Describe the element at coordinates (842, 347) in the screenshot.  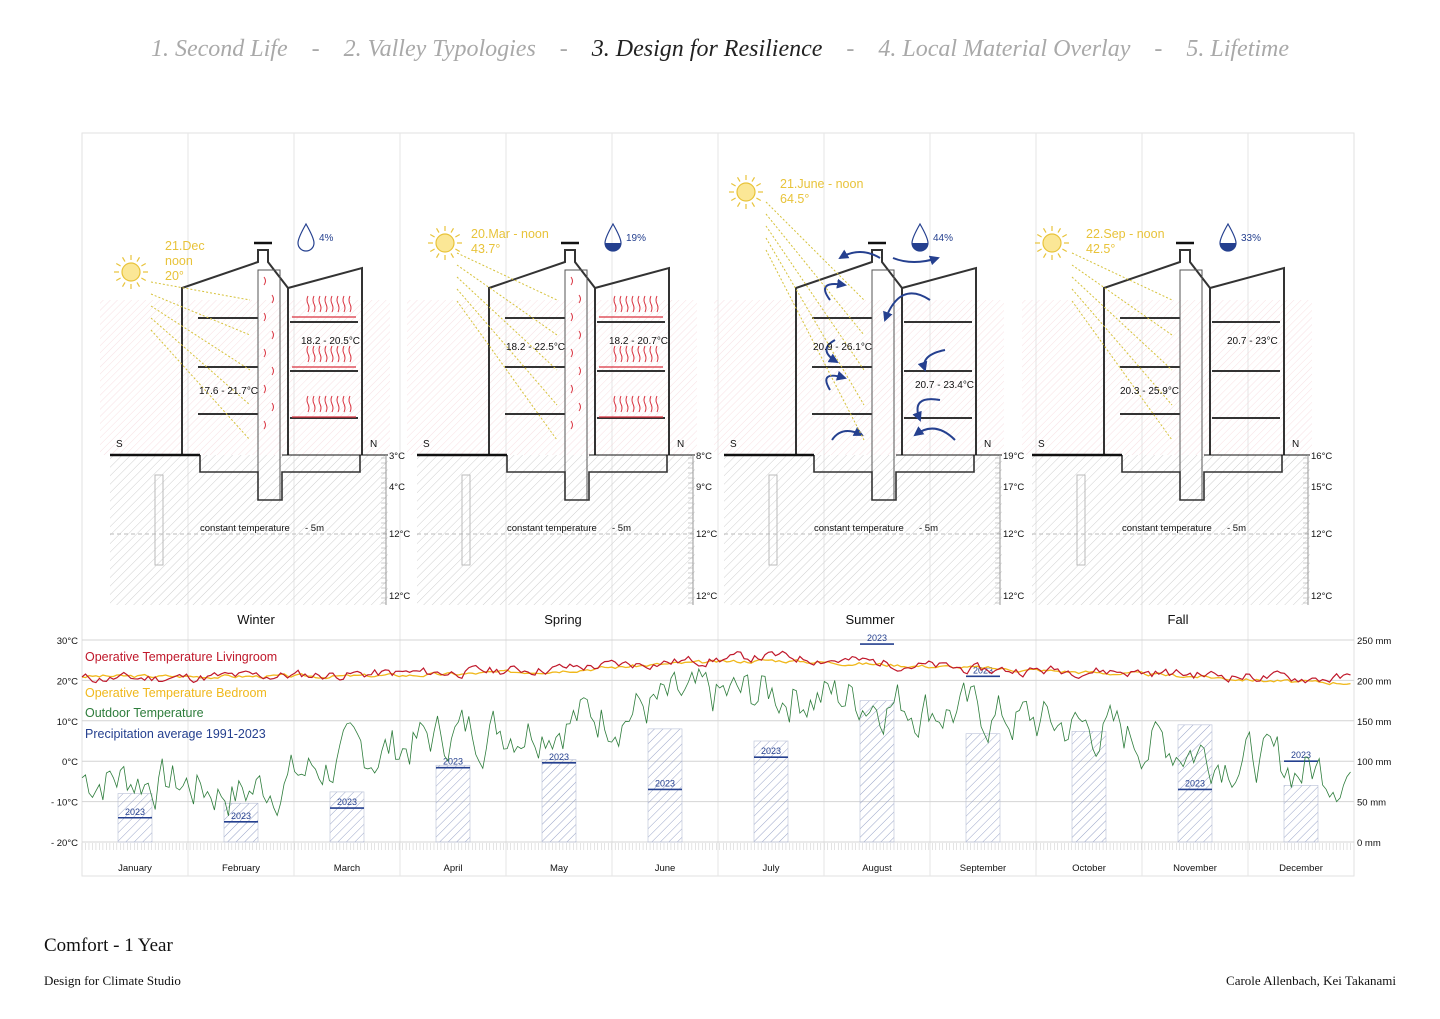
I see `room-temperature-range: 20.9 - 26.1°C` at that location.